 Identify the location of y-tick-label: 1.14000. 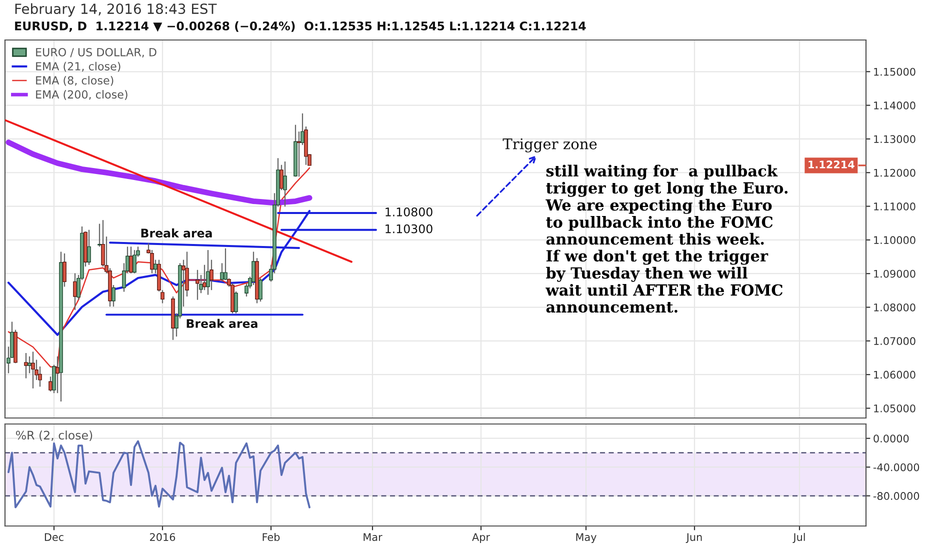
(895, 106).